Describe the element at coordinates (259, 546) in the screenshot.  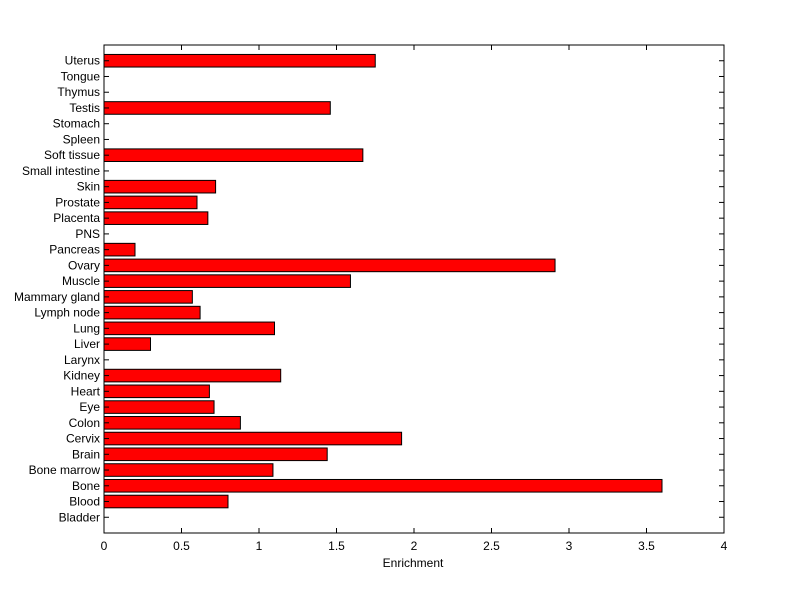
I see `x-tick-label: 1` at that location.